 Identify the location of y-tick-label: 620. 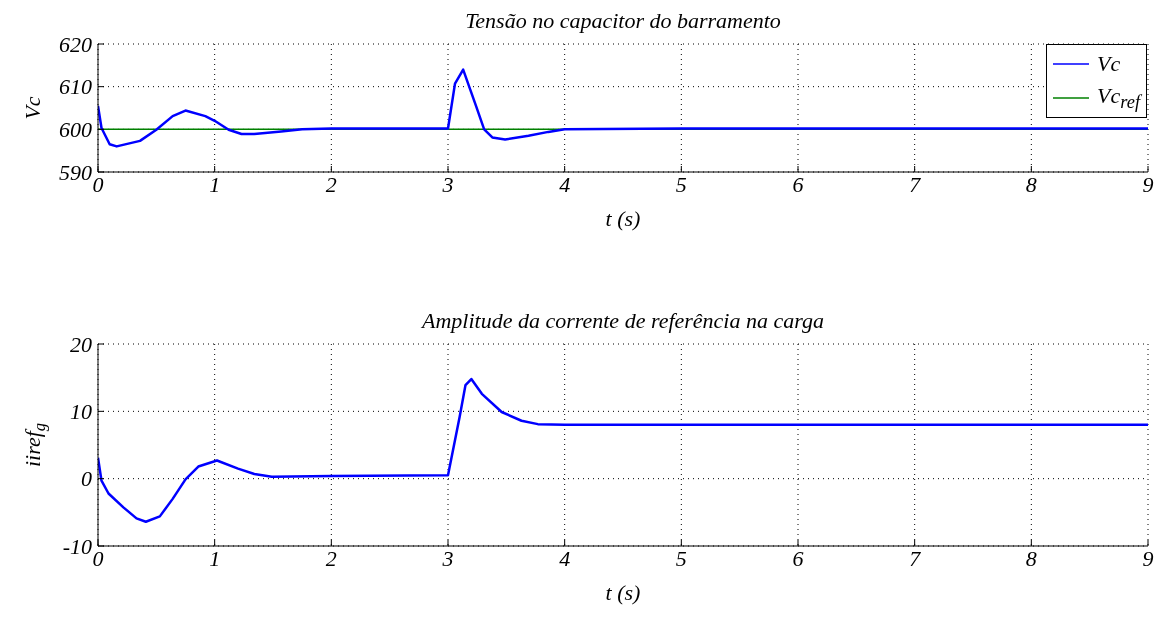
(75, 44).